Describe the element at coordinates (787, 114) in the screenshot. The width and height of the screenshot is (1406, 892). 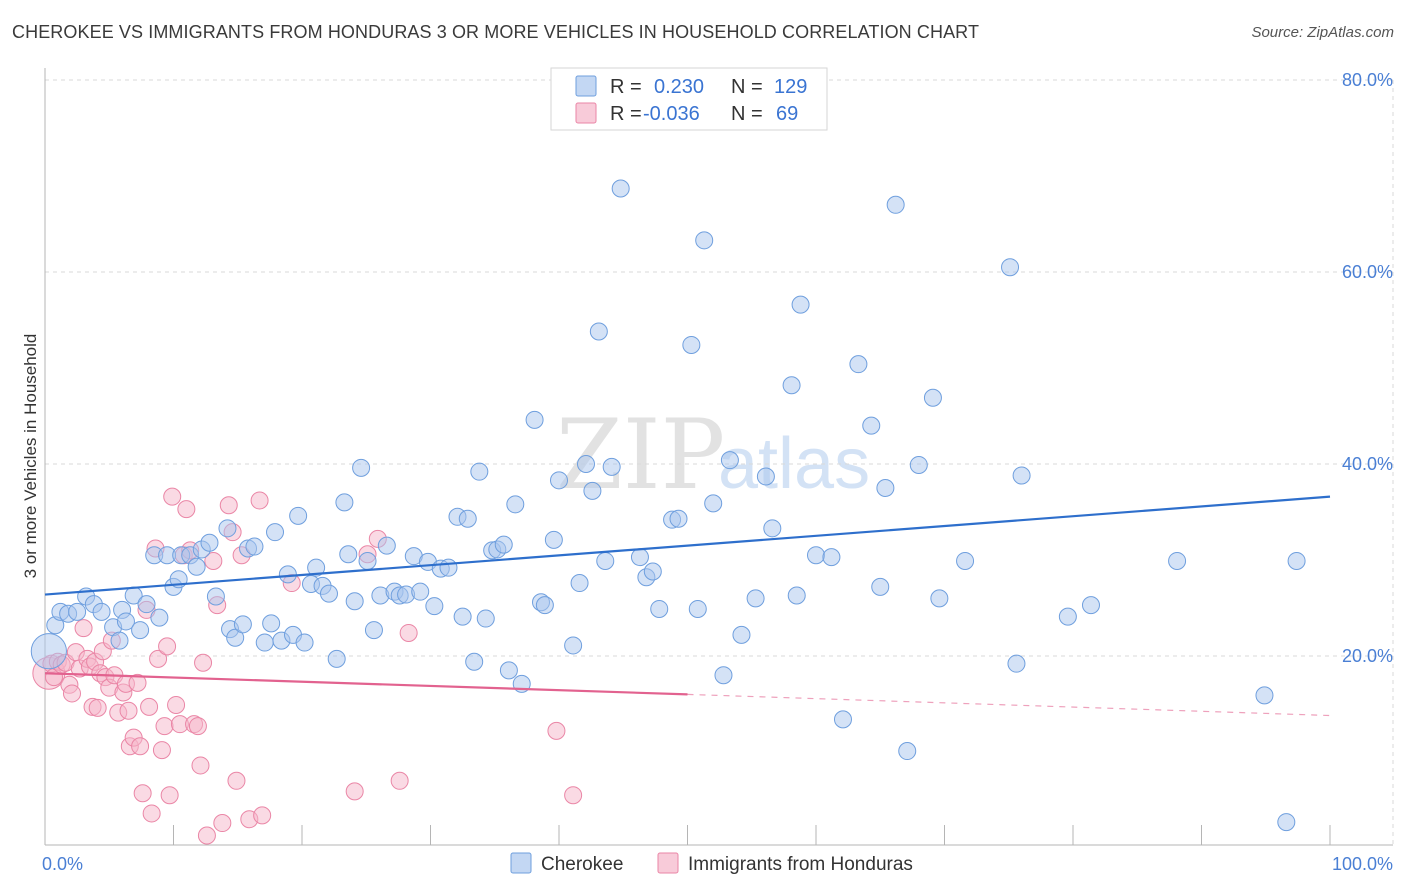
I see `legend-n-value: 69` at that location.